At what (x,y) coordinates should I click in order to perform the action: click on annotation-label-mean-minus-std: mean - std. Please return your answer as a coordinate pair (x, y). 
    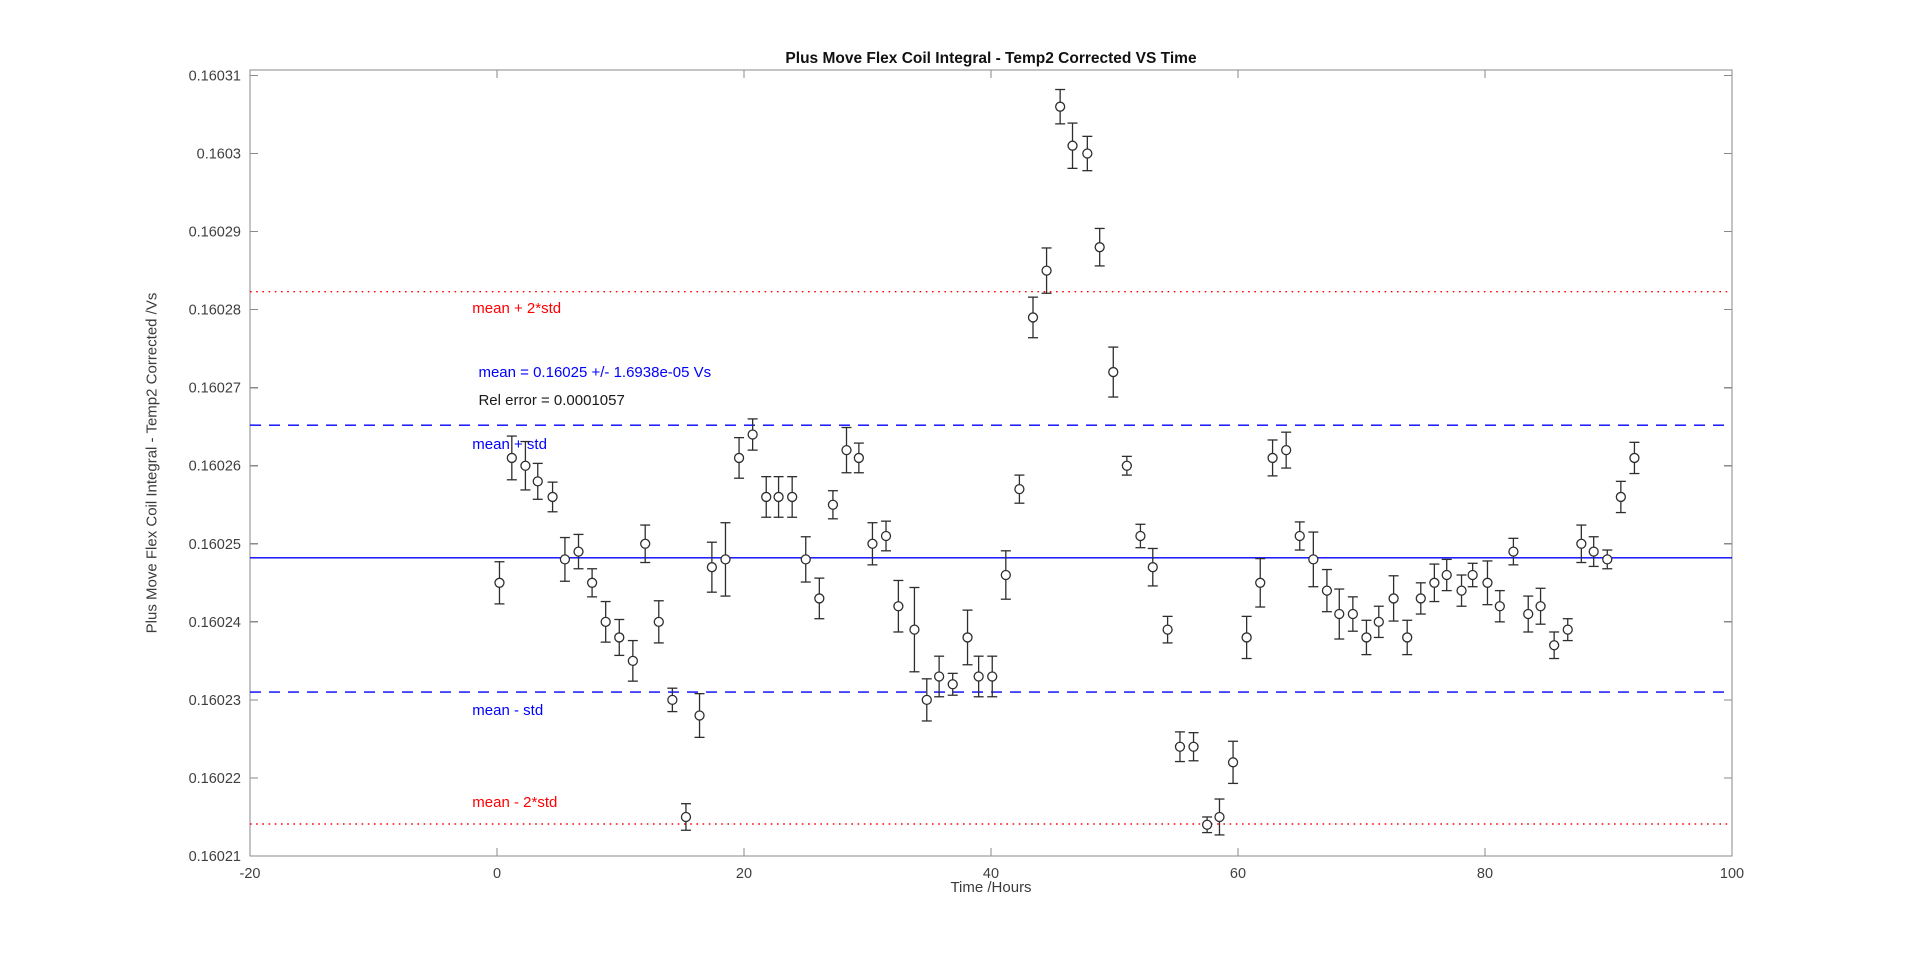
    Looking at the image, I should click on (507, 710).